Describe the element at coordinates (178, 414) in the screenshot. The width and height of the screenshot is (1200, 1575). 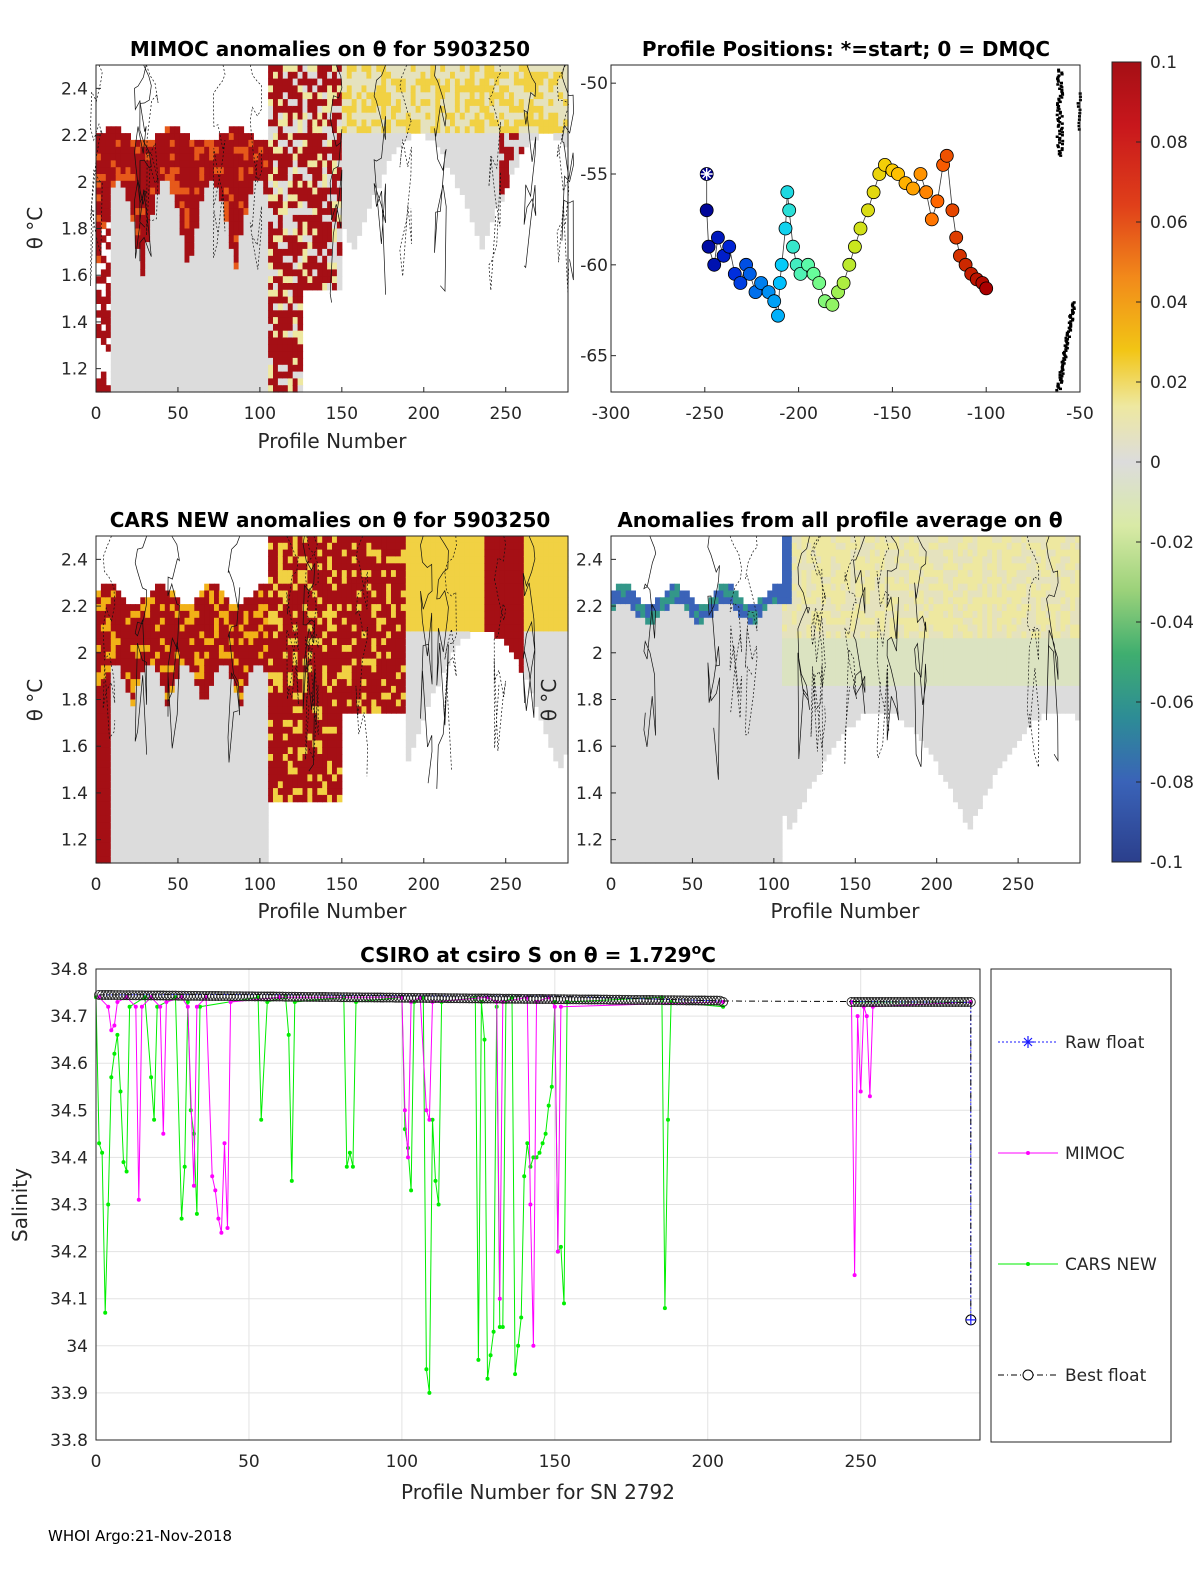
I see `x-tick-label: 50` at that location.